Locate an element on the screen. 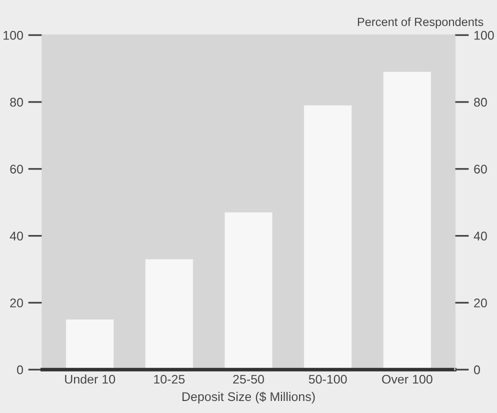 This screenshot has height=413, width=497. x-tick-label: 50-100 is located at coordinates (327, 379).